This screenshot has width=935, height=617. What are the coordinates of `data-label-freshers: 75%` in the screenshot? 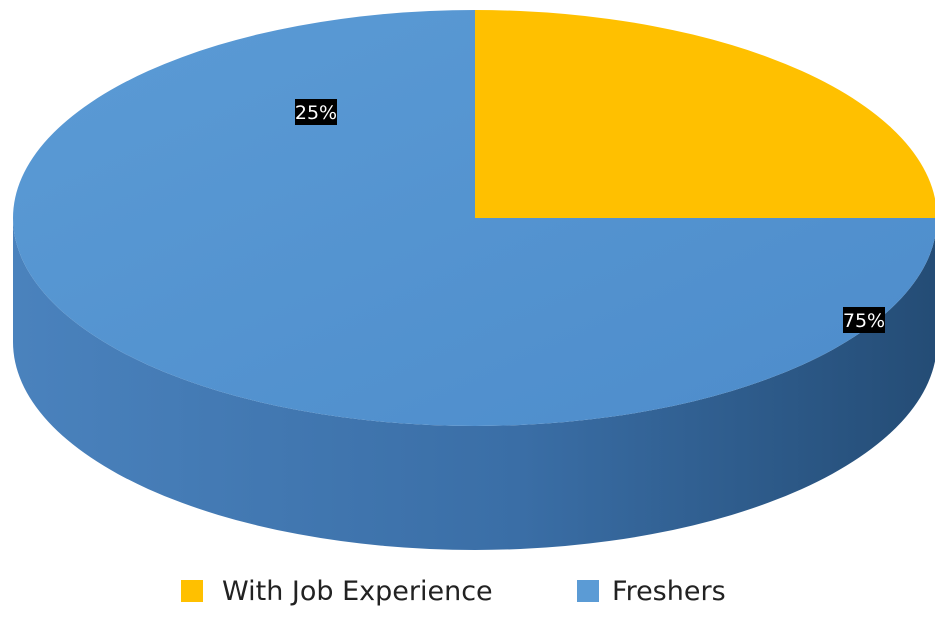 It's located at (864, 321).